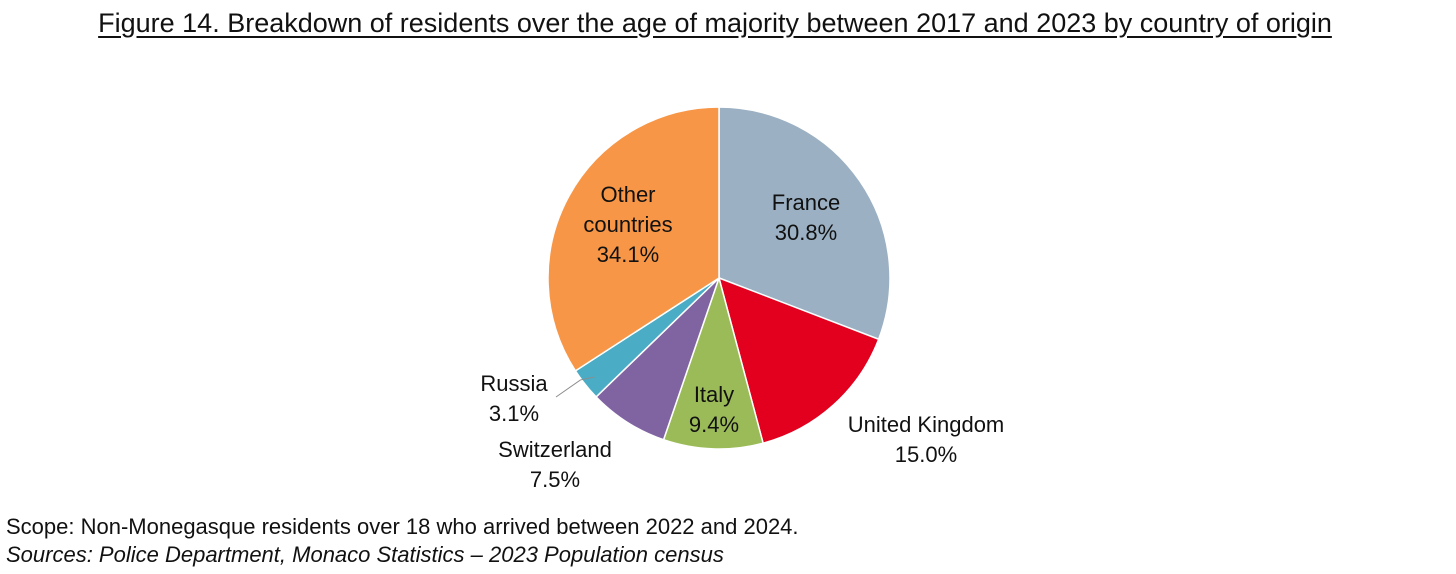  Describe the element at coordinates (514, 383) in the screenshot. I see `data-label-name: Russia` at that location.